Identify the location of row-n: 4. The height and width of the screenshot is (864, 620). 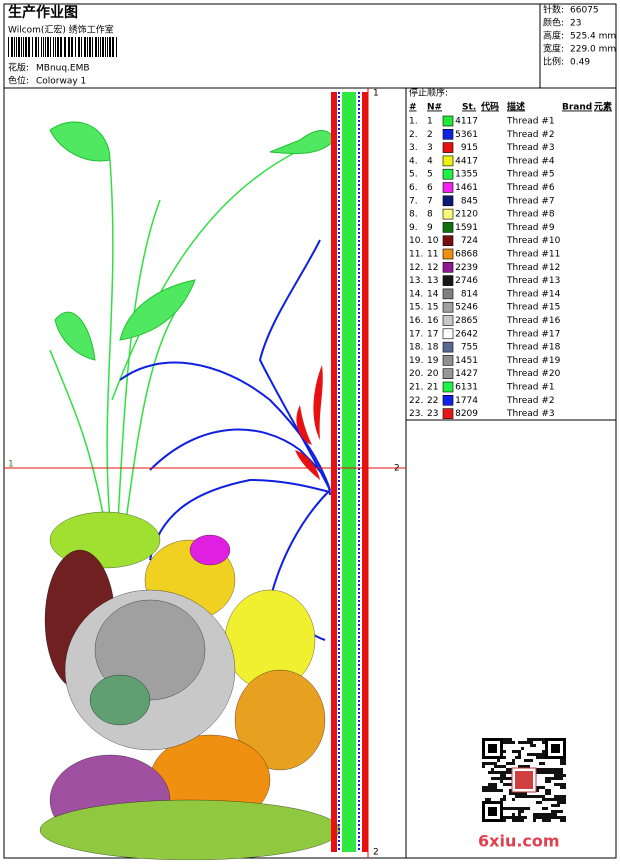
(430, 161).